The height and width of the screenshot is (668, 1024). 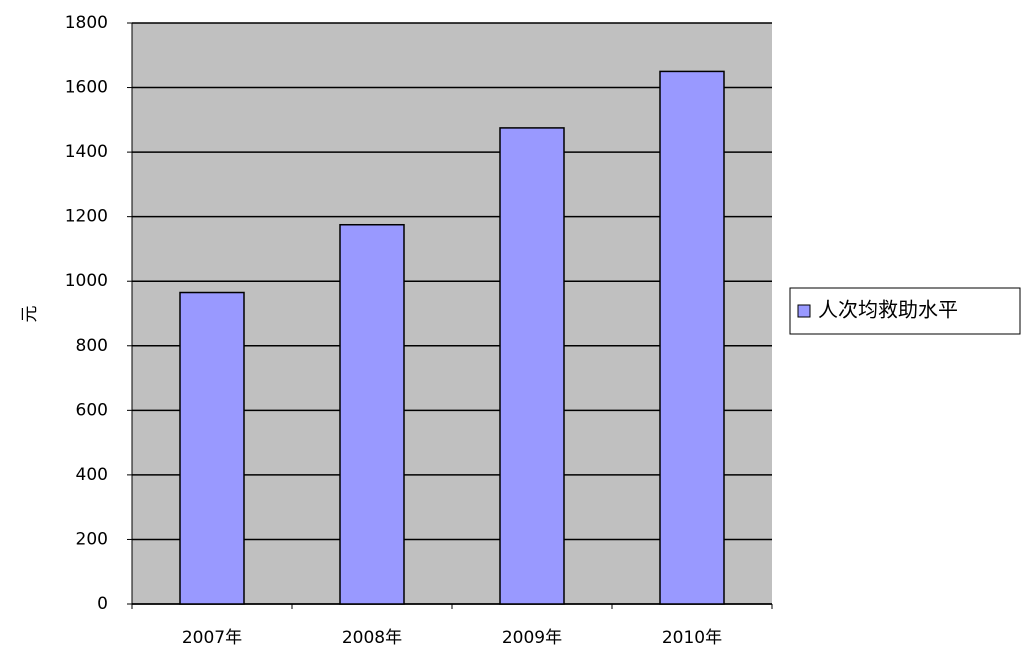 I want to click on y-tick-label: 0, so click(x=102, y=604).